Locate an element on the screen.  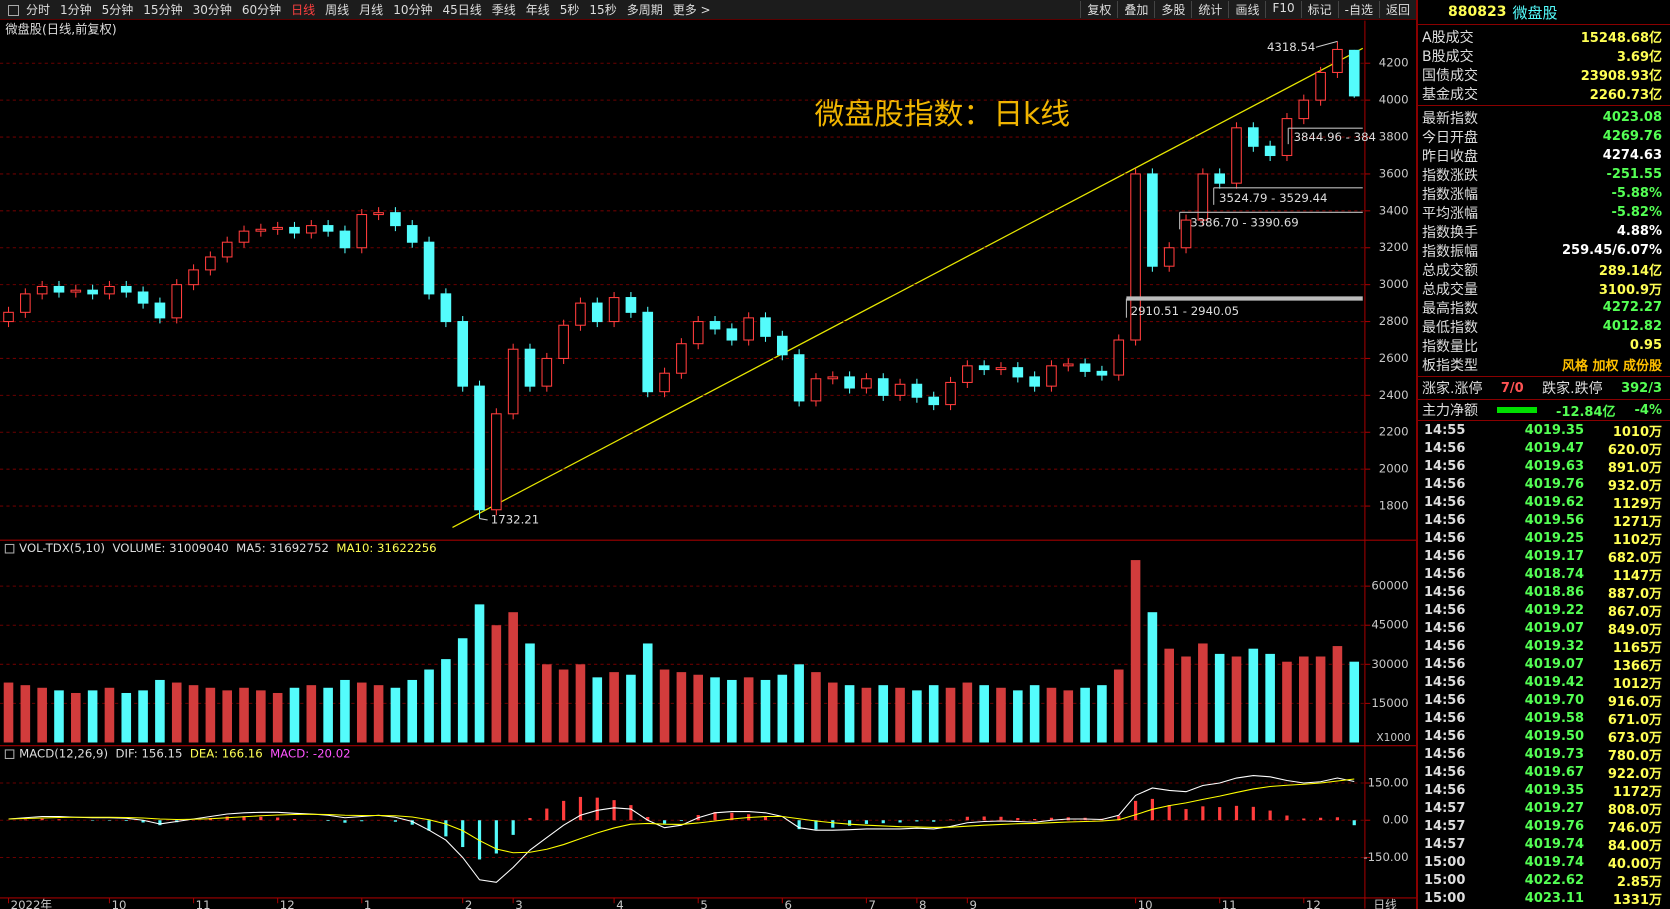
tick-price: 4019.62 is located at coordinates (1554, 502).